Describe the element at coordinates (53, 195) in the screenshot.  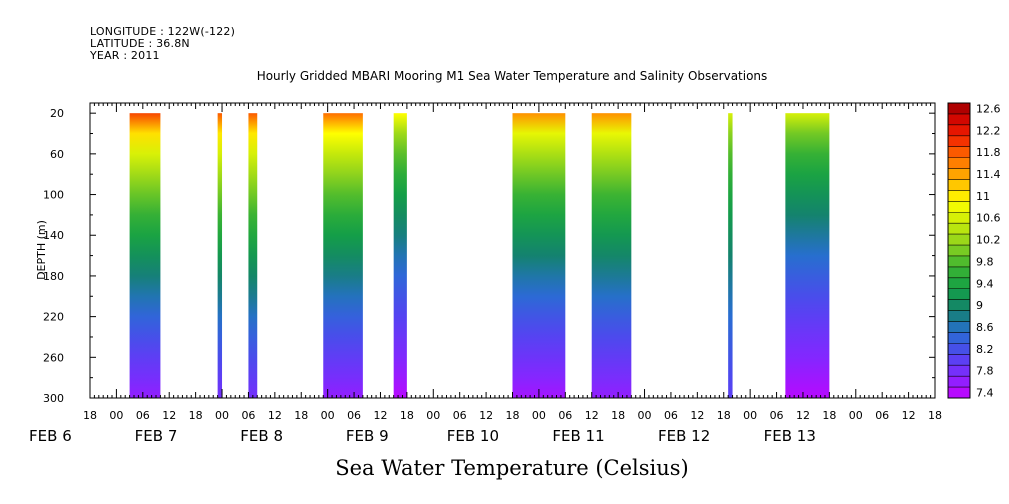
I see `y-tick-label: 100` at that location.